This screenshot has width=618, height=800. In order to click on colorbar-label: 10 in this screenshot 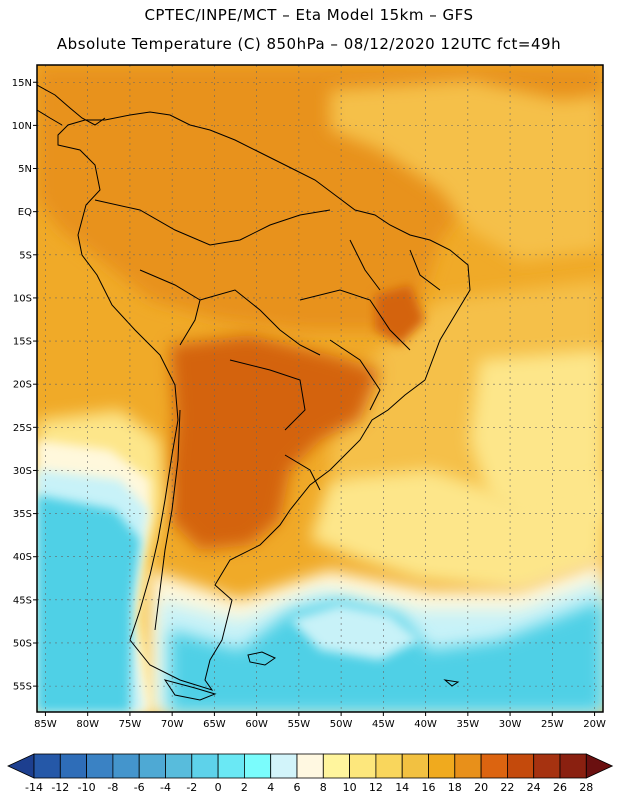, I will do `click(350, 787)`.